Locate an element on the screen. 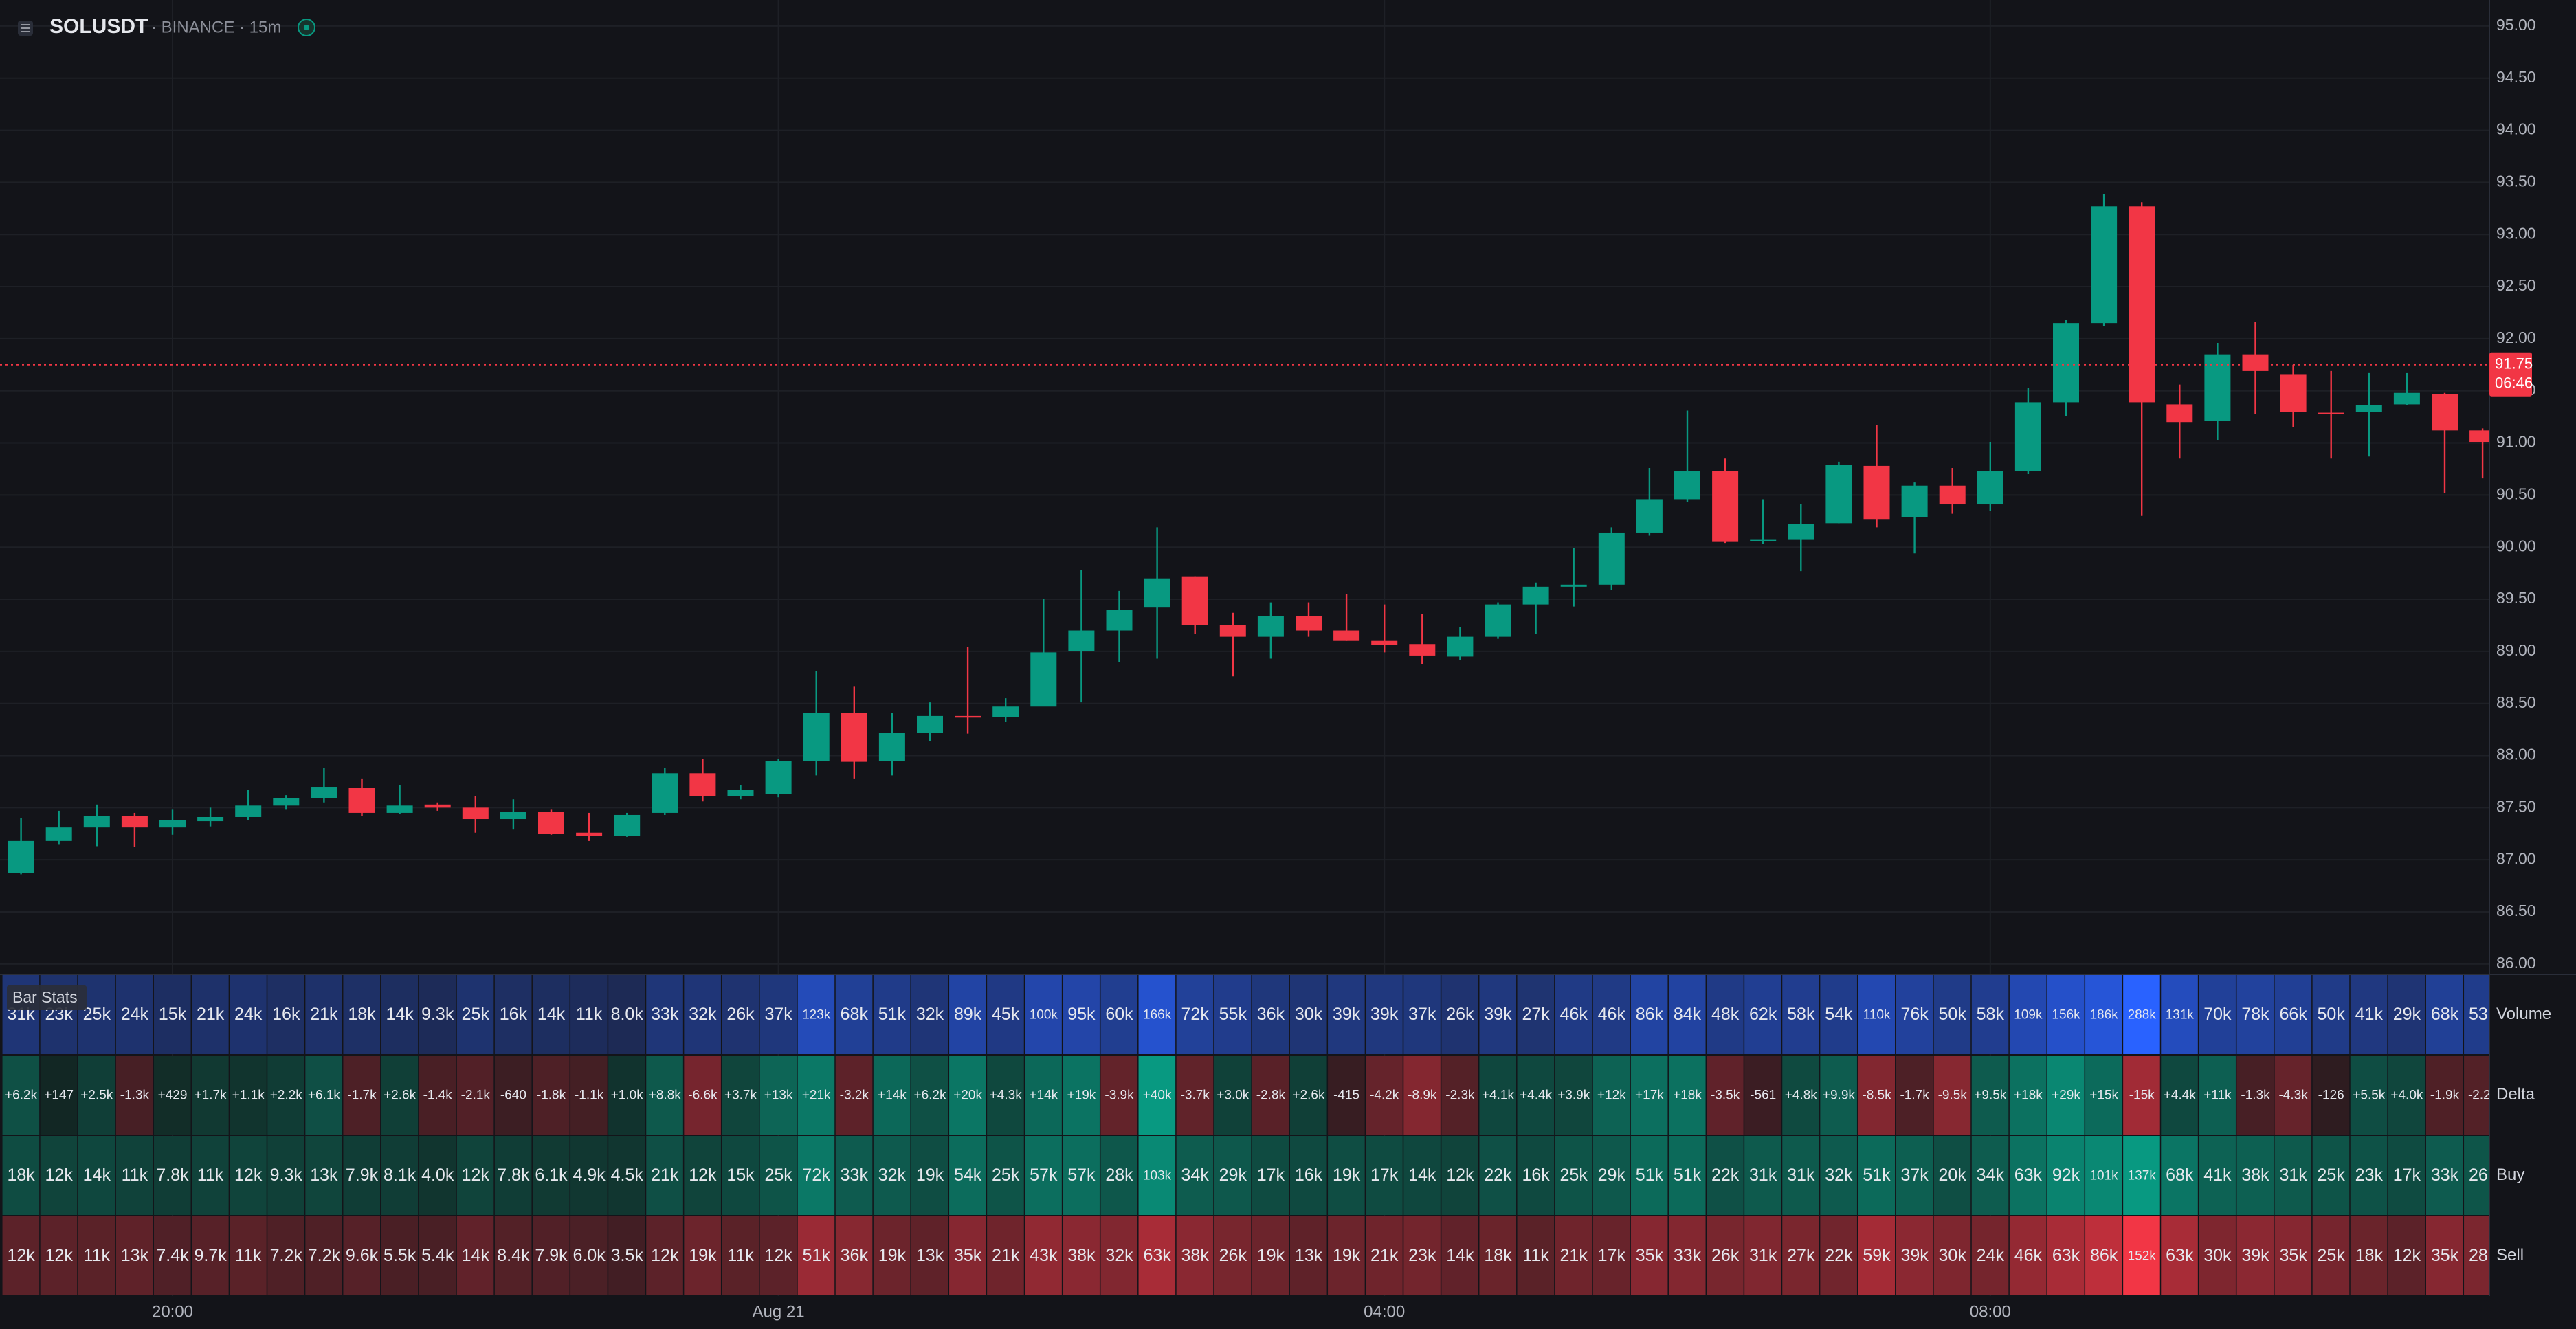 The width and height of the screenshot is (2576, 1329). stat-value: 32k is located at coordinates (1119, 1256).